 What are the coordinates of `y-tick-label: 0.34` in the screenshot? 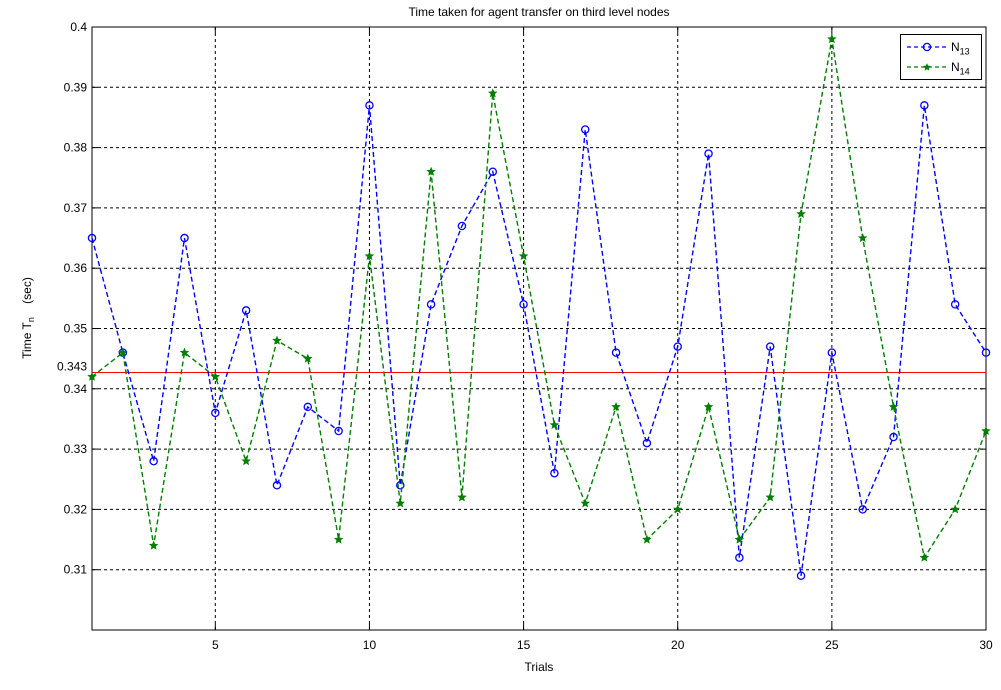 It's located at (76, 389).